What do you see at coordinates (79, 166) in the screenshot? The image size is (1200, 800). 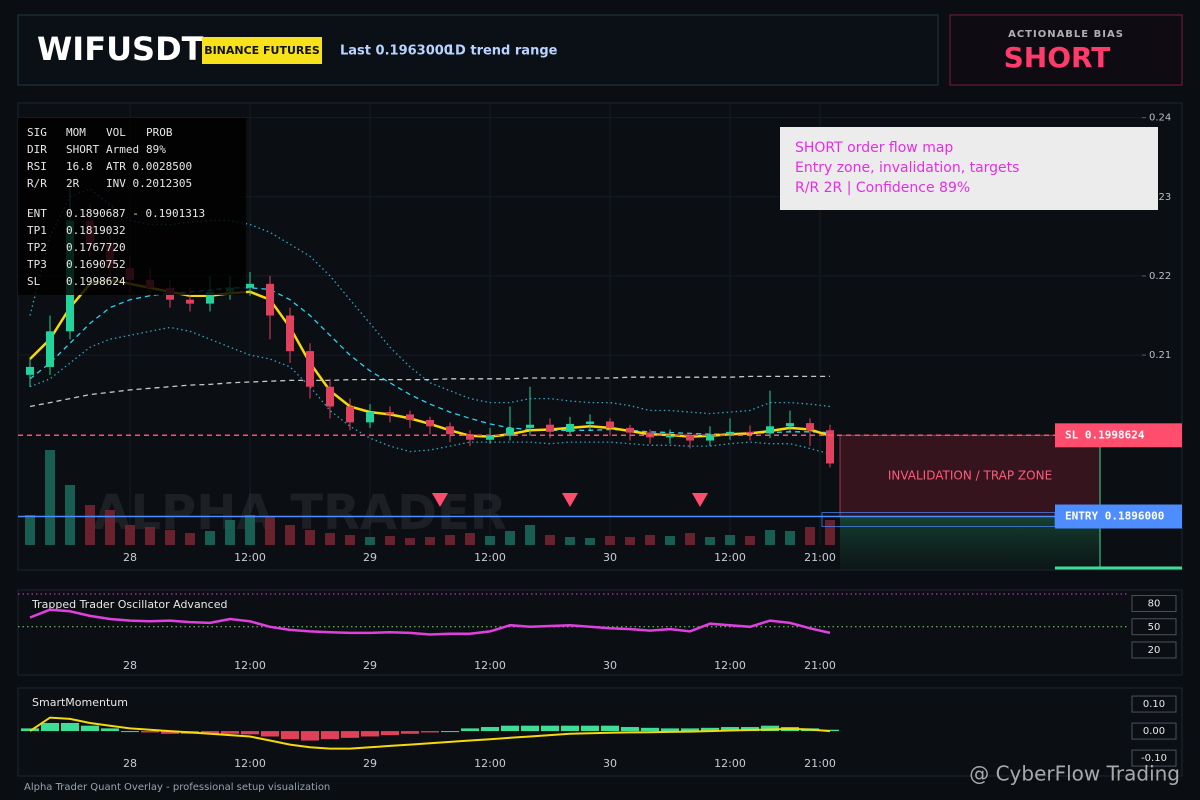 I see `info-cell: 16.8` at bounding box center [79, 166].